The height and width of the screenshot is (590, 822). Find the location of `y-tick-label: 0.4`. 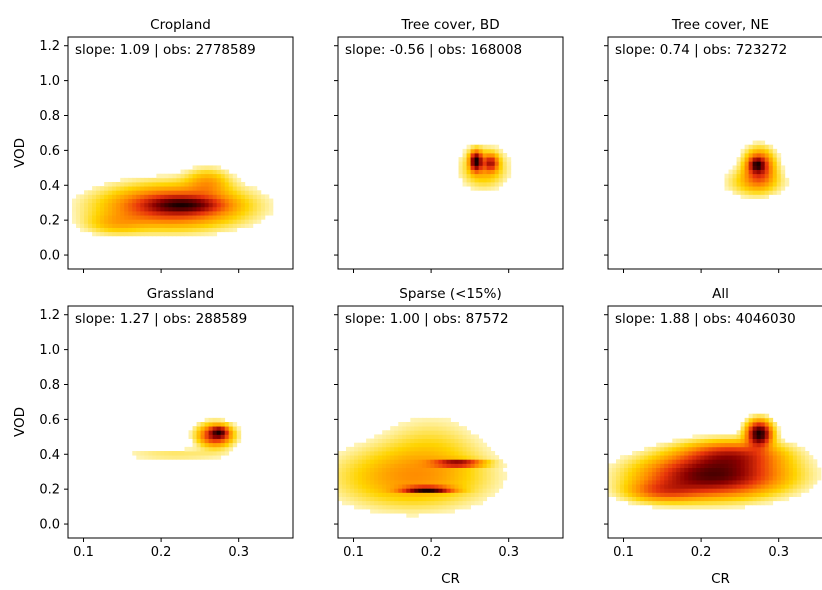

y-tick-label: 0.4 is located at coordinates (49, 186).